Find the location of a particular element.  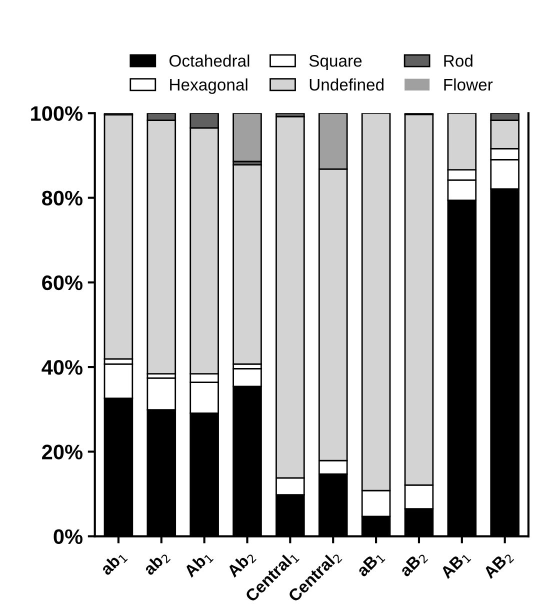

legend-label: Octahedral is located at coordinates (210, 60).